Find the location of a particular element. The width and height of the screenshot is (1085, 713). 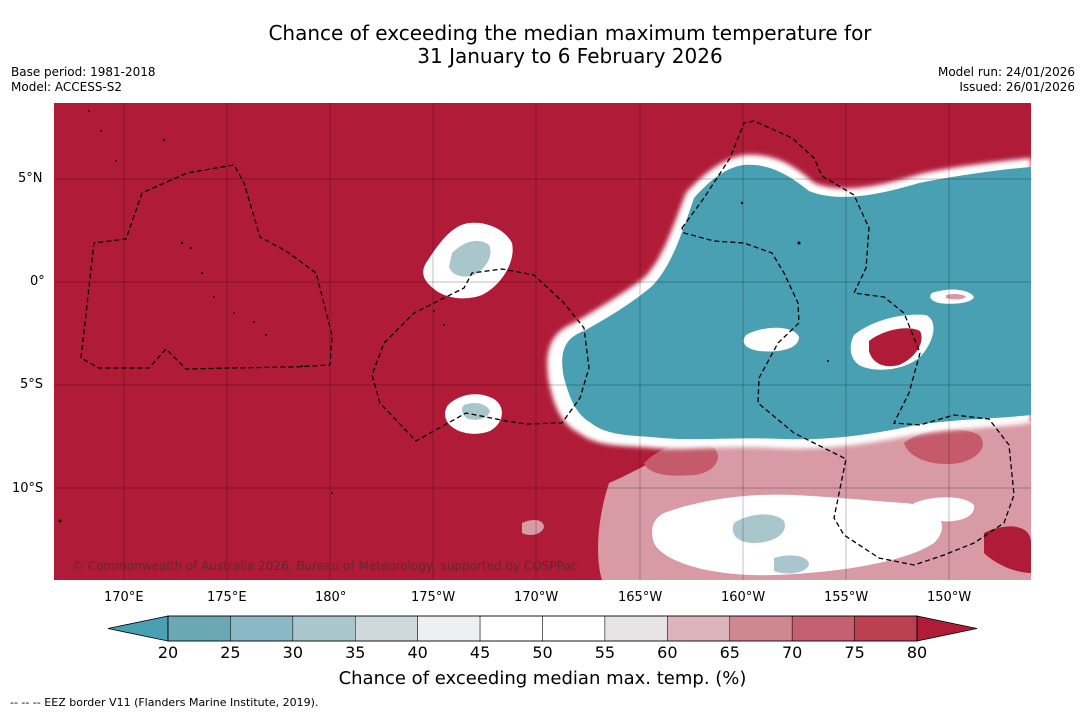

colorbar is located at coordinates (542, 628).